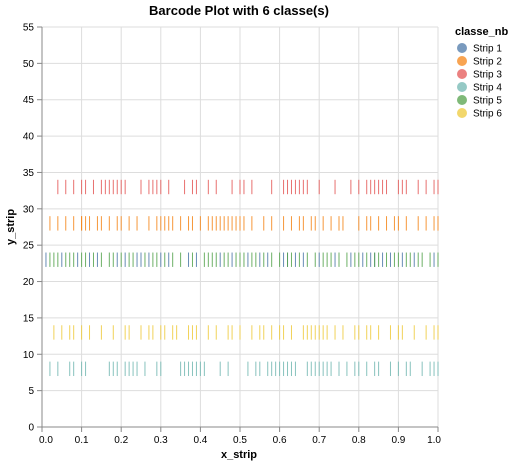 The width and height of the screenshot is (523, 464). I want to click on y-tick-label: 5, so click(31, 391).